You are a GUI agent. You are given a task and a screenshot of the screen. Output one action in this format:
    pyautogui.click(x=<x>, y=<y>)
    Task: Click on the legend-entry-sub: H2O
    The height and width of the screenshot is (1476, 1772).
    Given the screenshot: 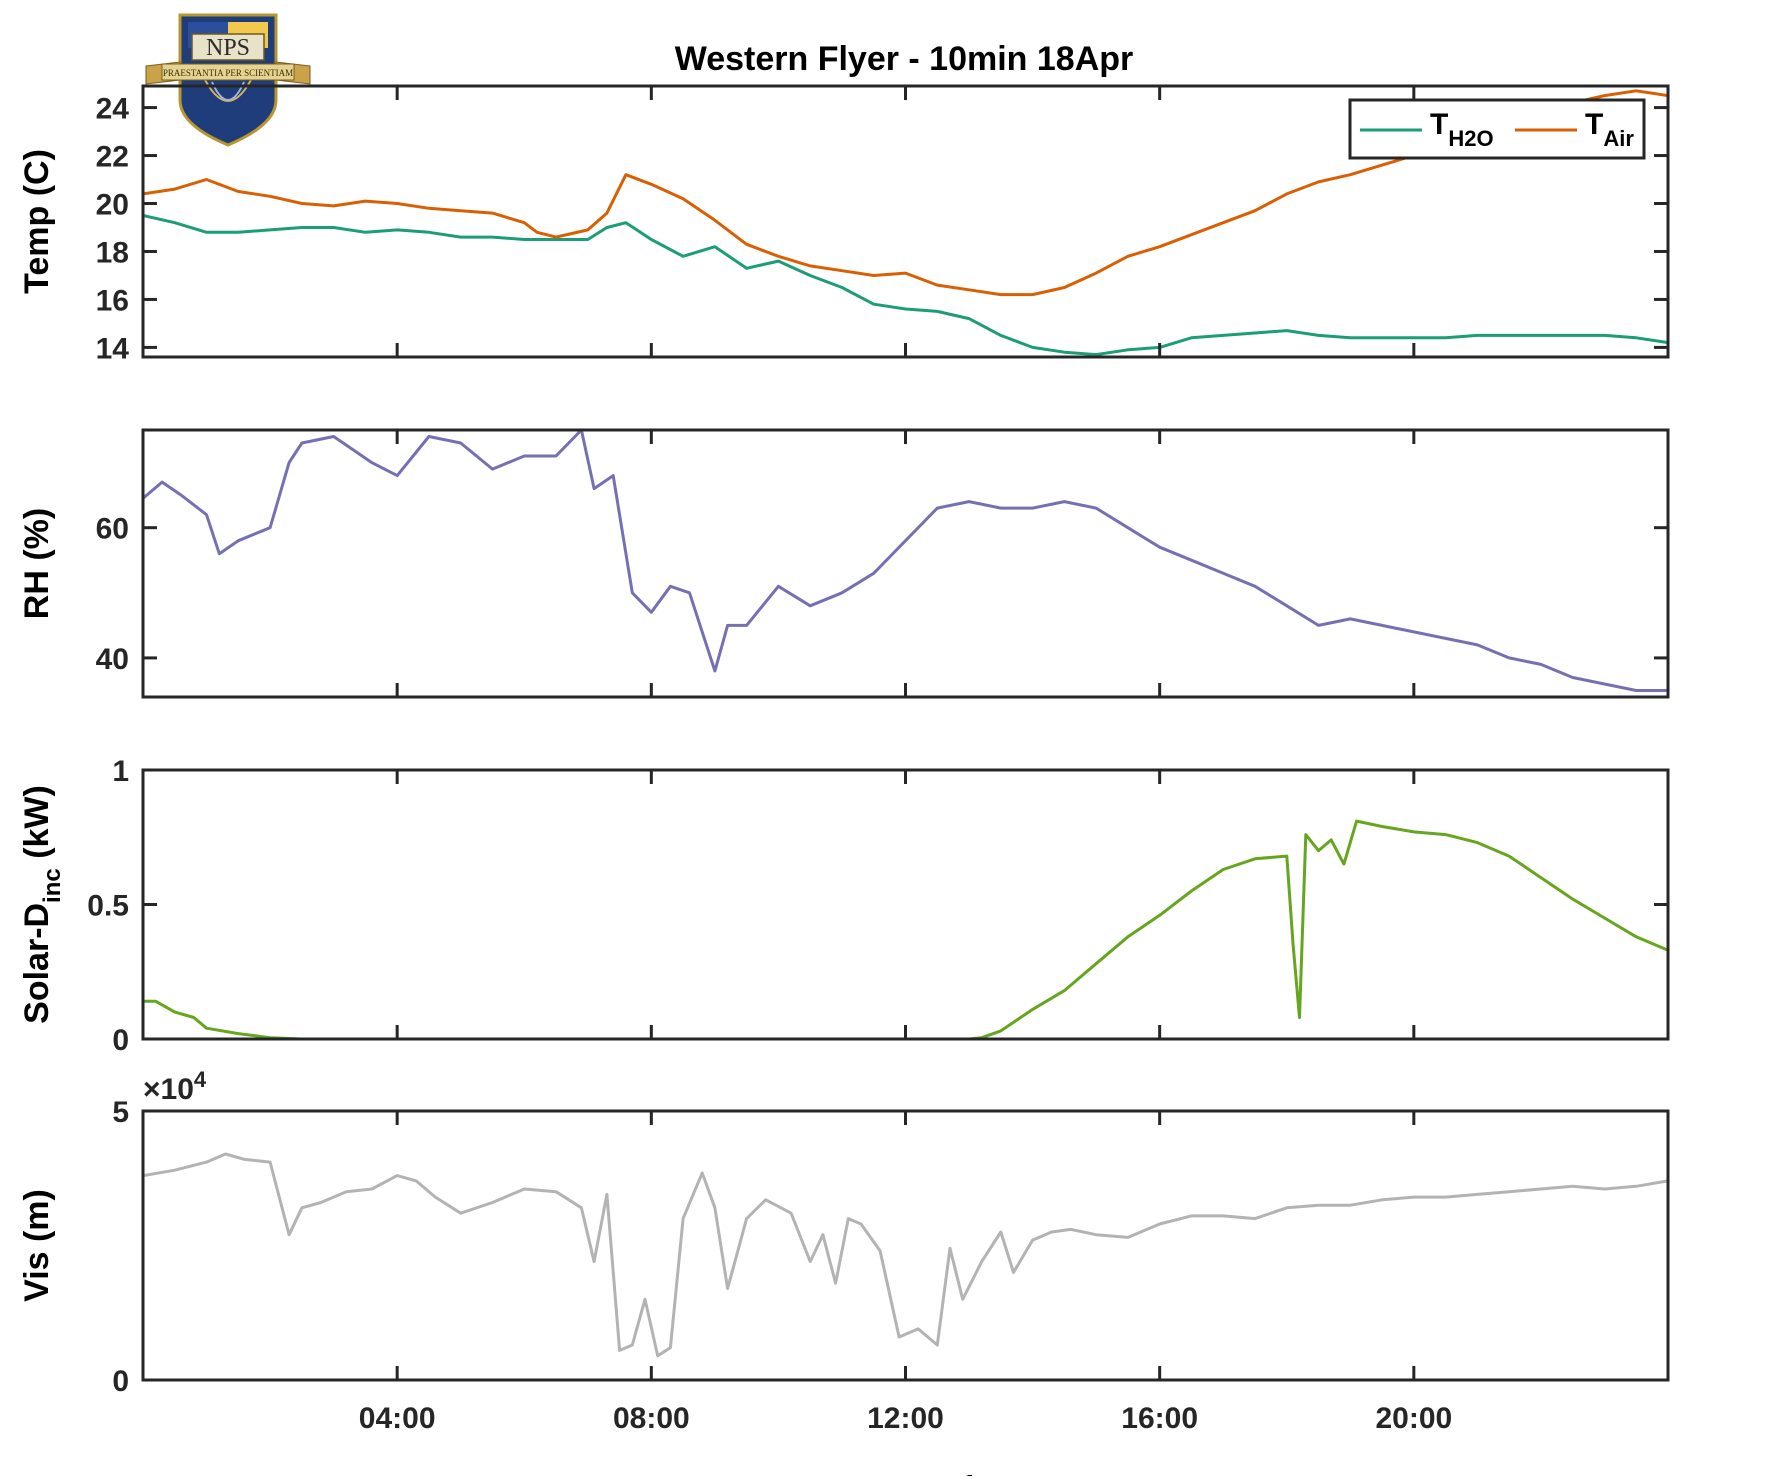 What is the action you would take?
    pyautogui.click(x=1470, y=138)
    